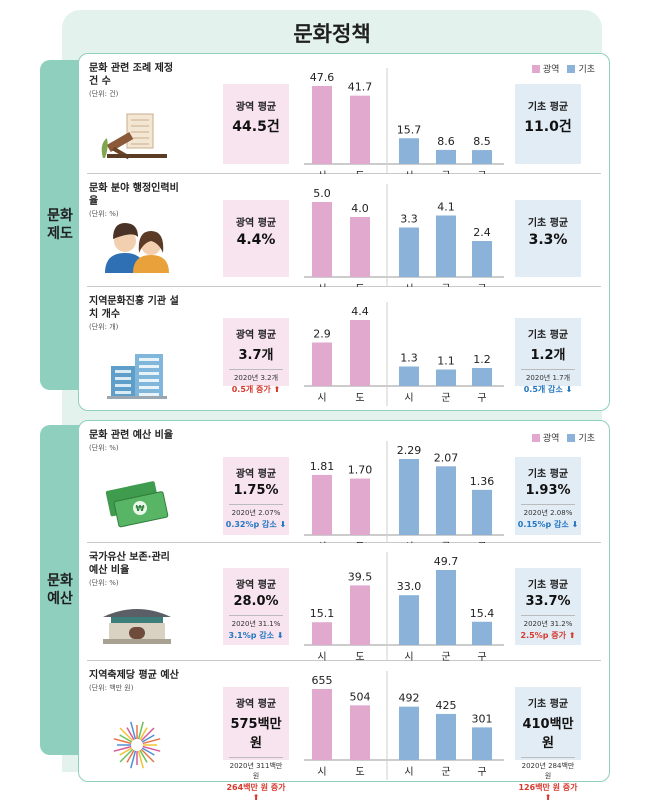 This screenshot has height=802, width=651. I want to click on bar-value-label: 41.7, so click(360, 87).